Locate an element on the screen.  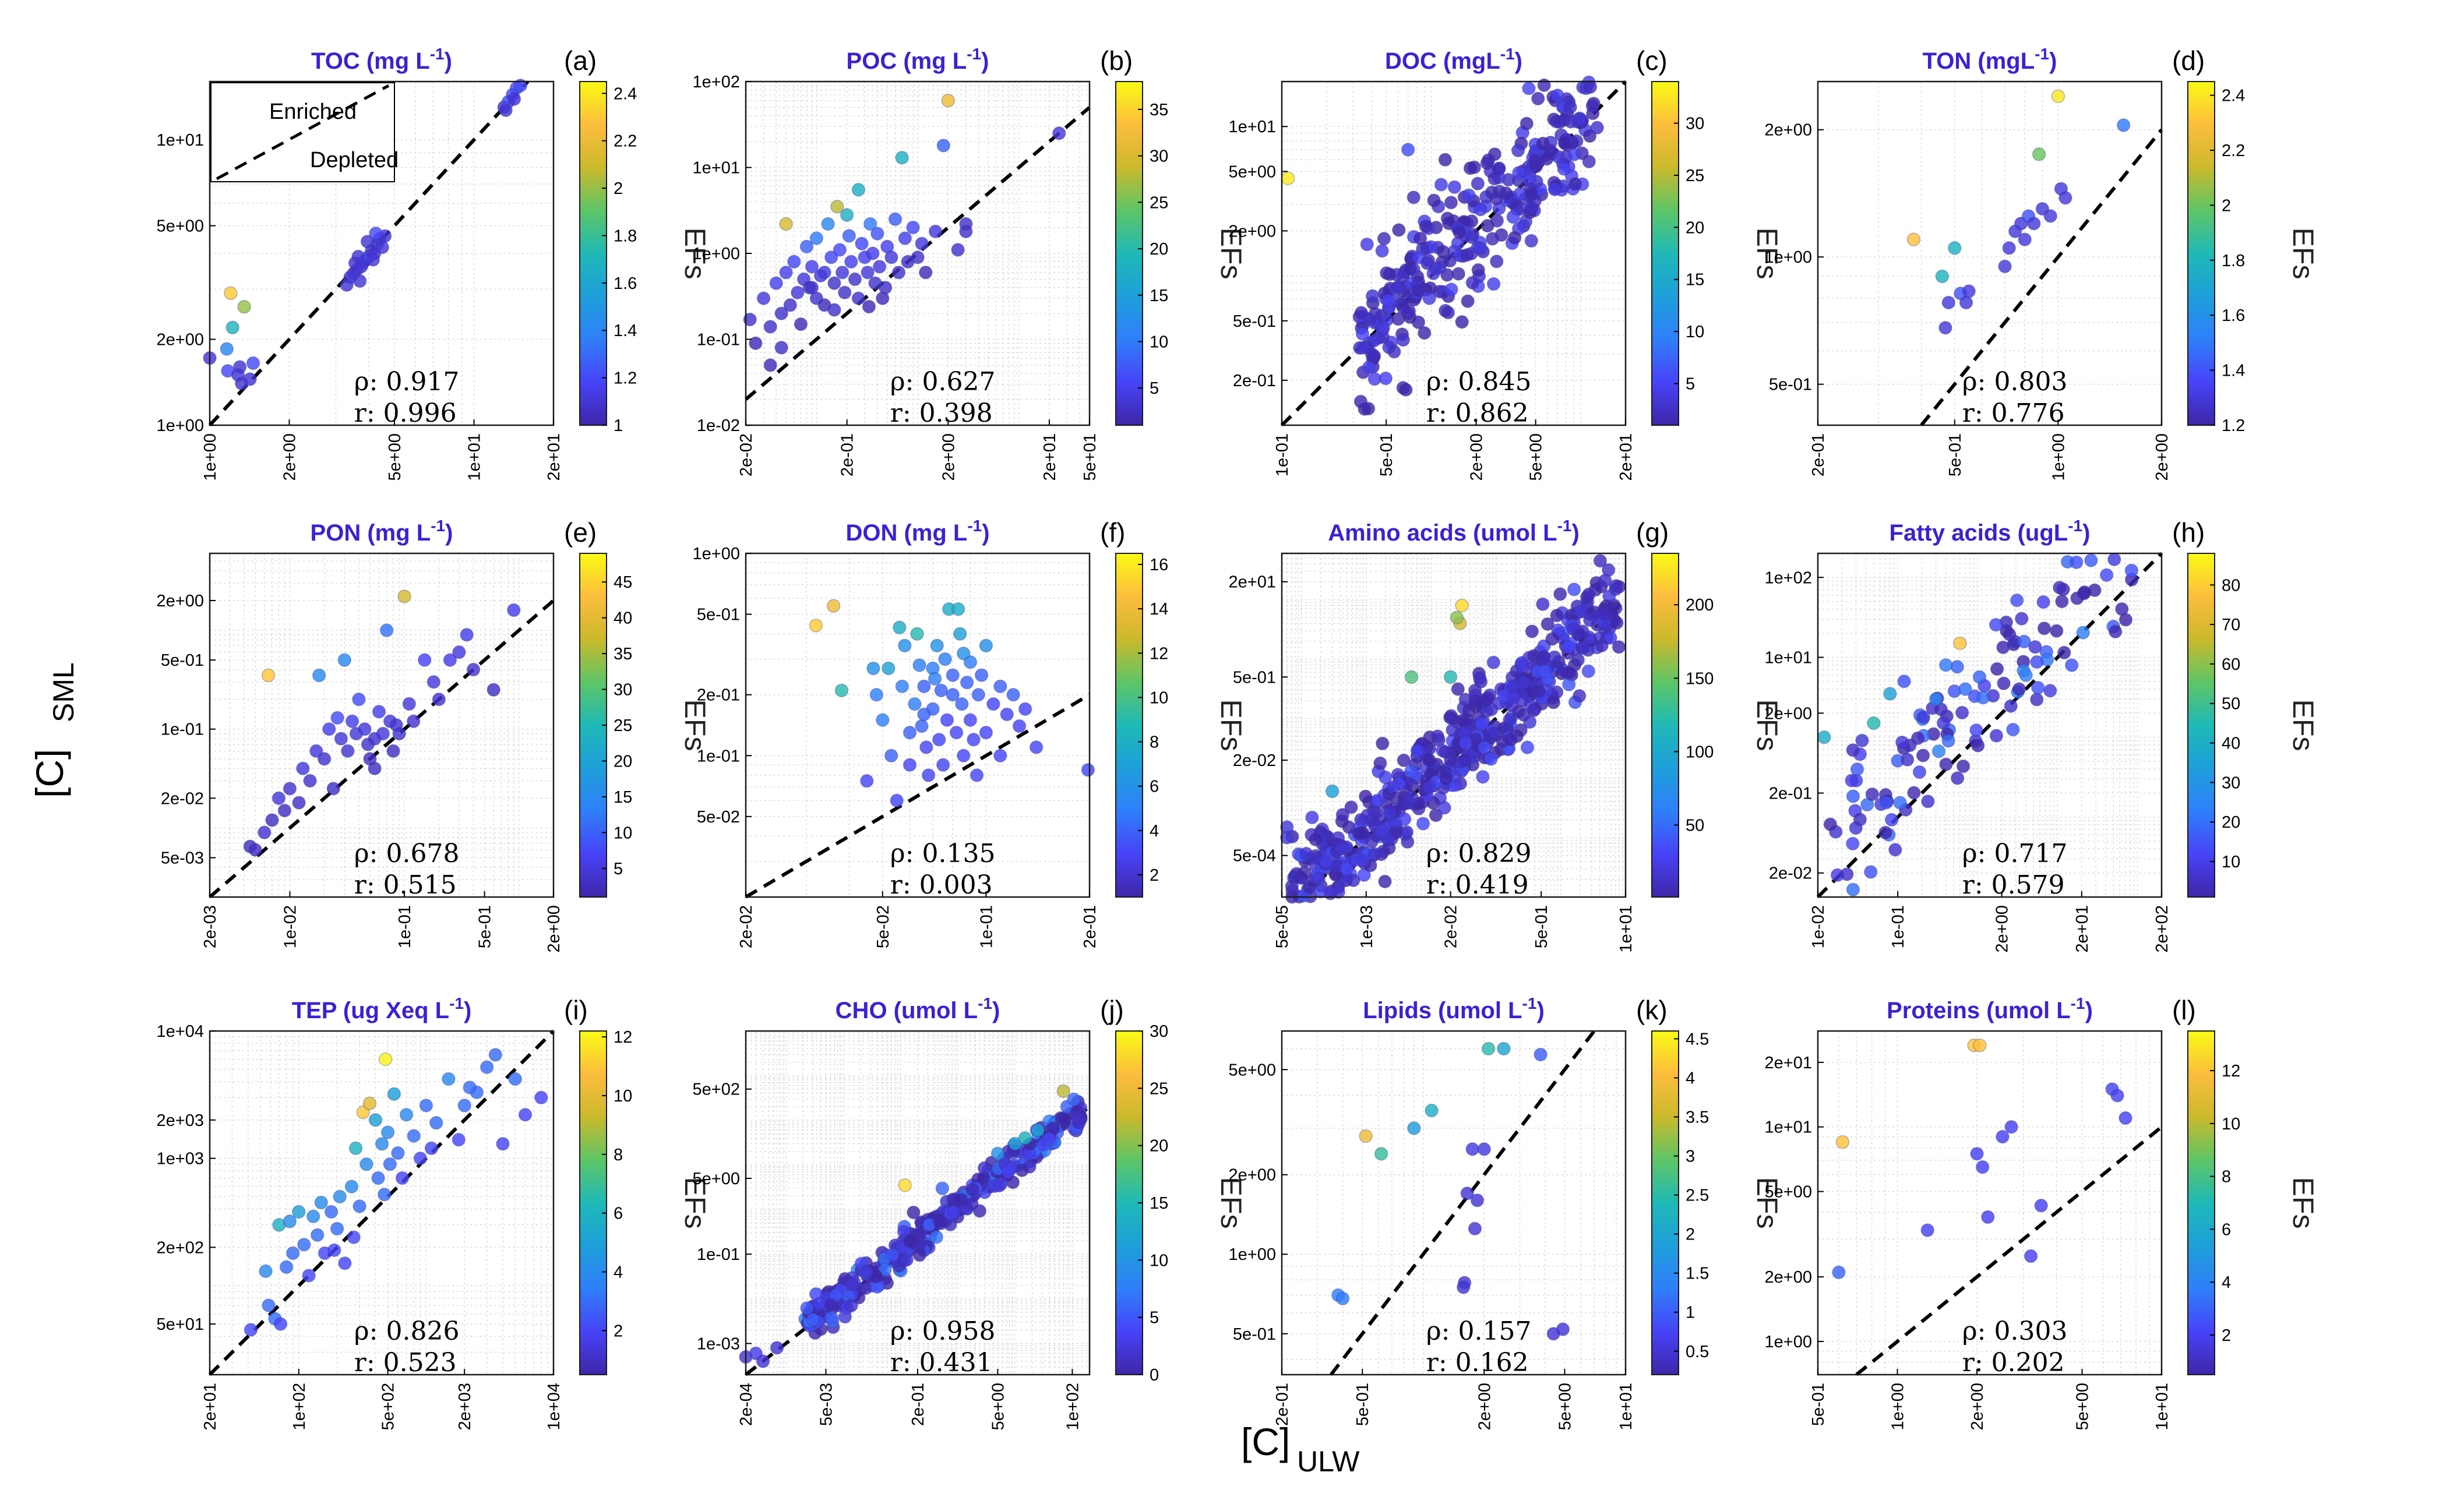
x-tick-label: 1e-01 is located at coordinates (986, 926).